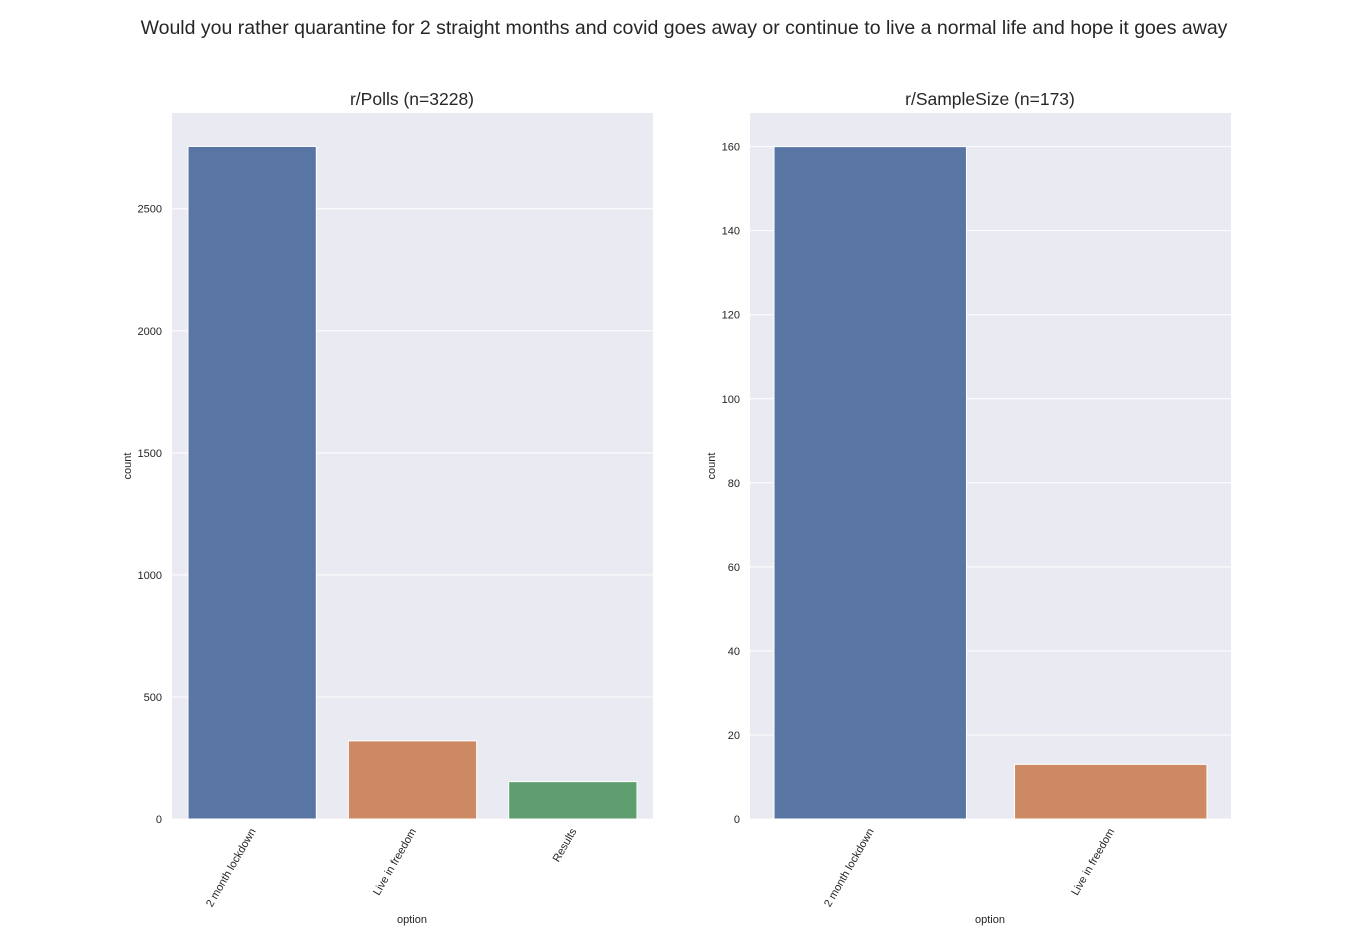 Image resolution: width=1368 pixels, height=936 pixels. I want to click on y-tick-labels: 0 500 1000 1500 2000 2500, so click(150, 515).